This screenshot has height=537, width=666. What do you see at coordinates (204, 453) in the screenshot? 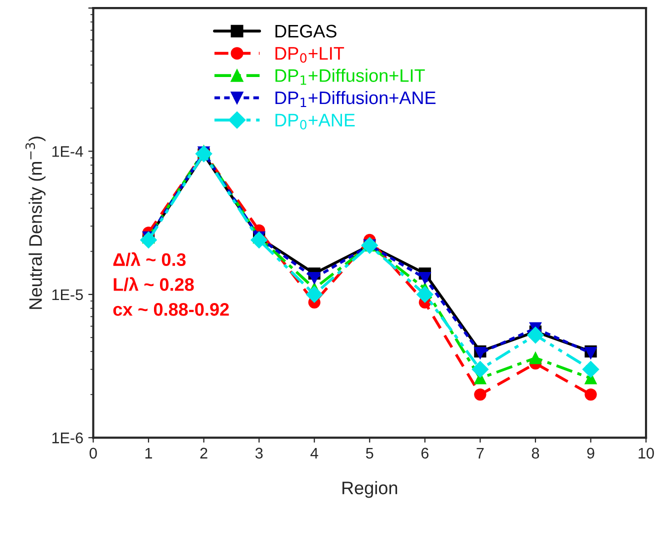
I see `x-tick-label: 2` at bounding box center [204, 453].